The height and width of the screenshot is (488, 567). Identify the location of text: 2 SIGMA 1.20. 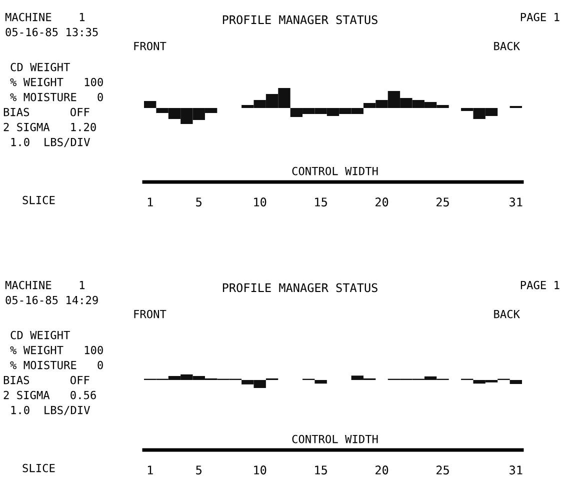
(50, 127).